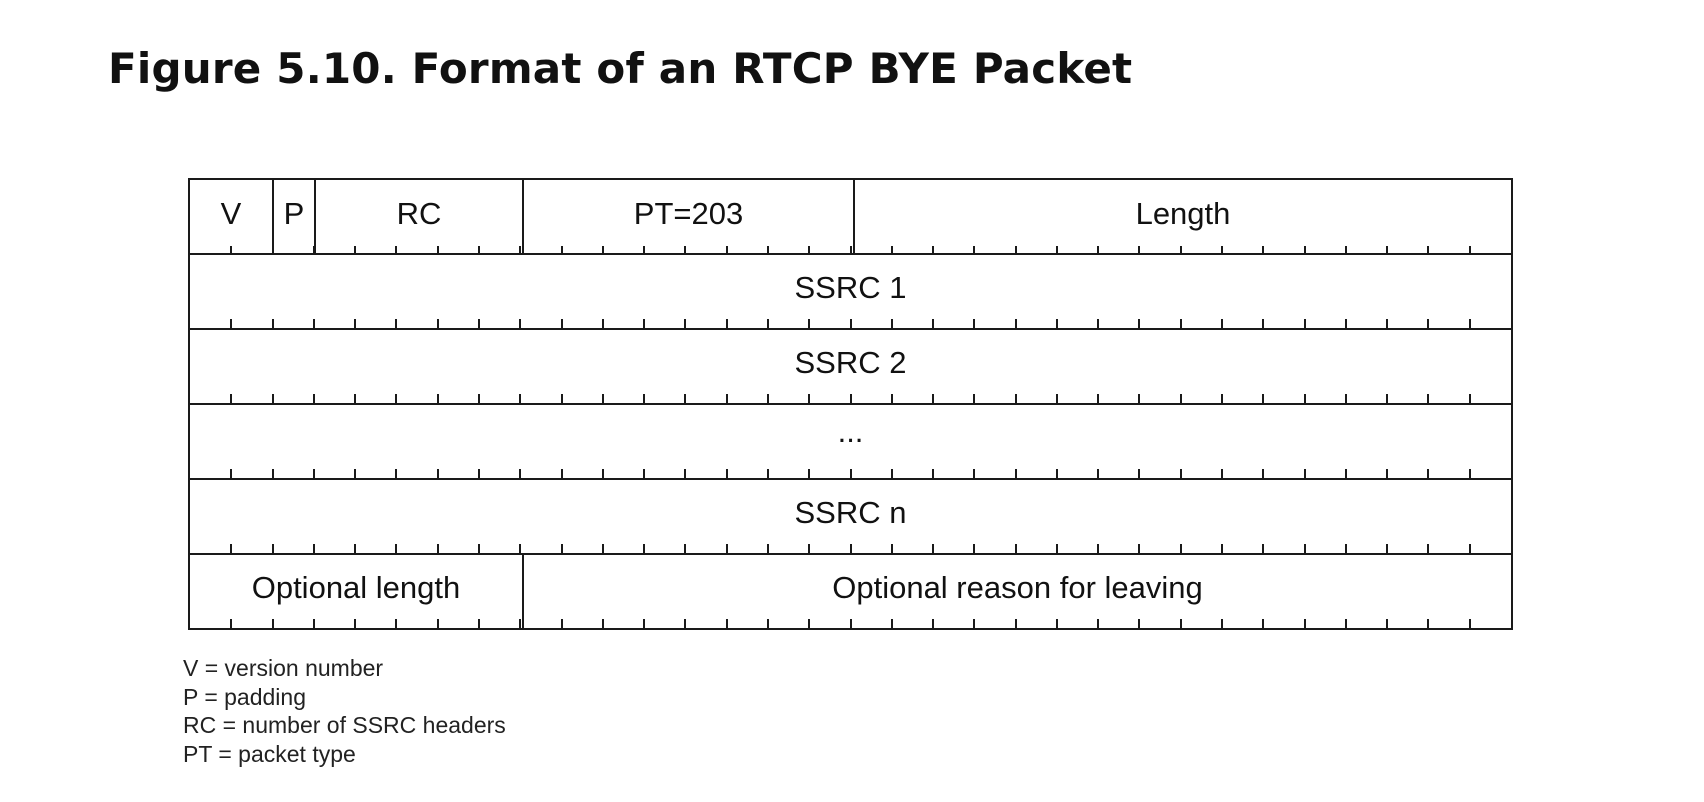 The image size is (1704, 802). I want to click on field-ssrc-2: SSRC 2, so click(850, 366).